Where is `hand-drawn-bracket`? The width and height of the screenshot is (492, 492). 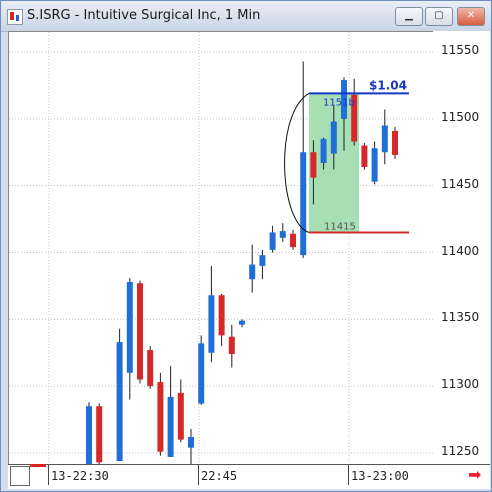
hand-drawn-bracket is located at coordinates (297, 163).